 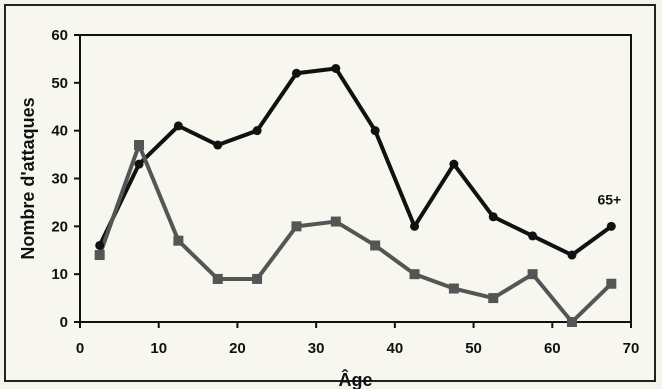 I want to click on x-tick-label: 40, so click(x=395, y=348).